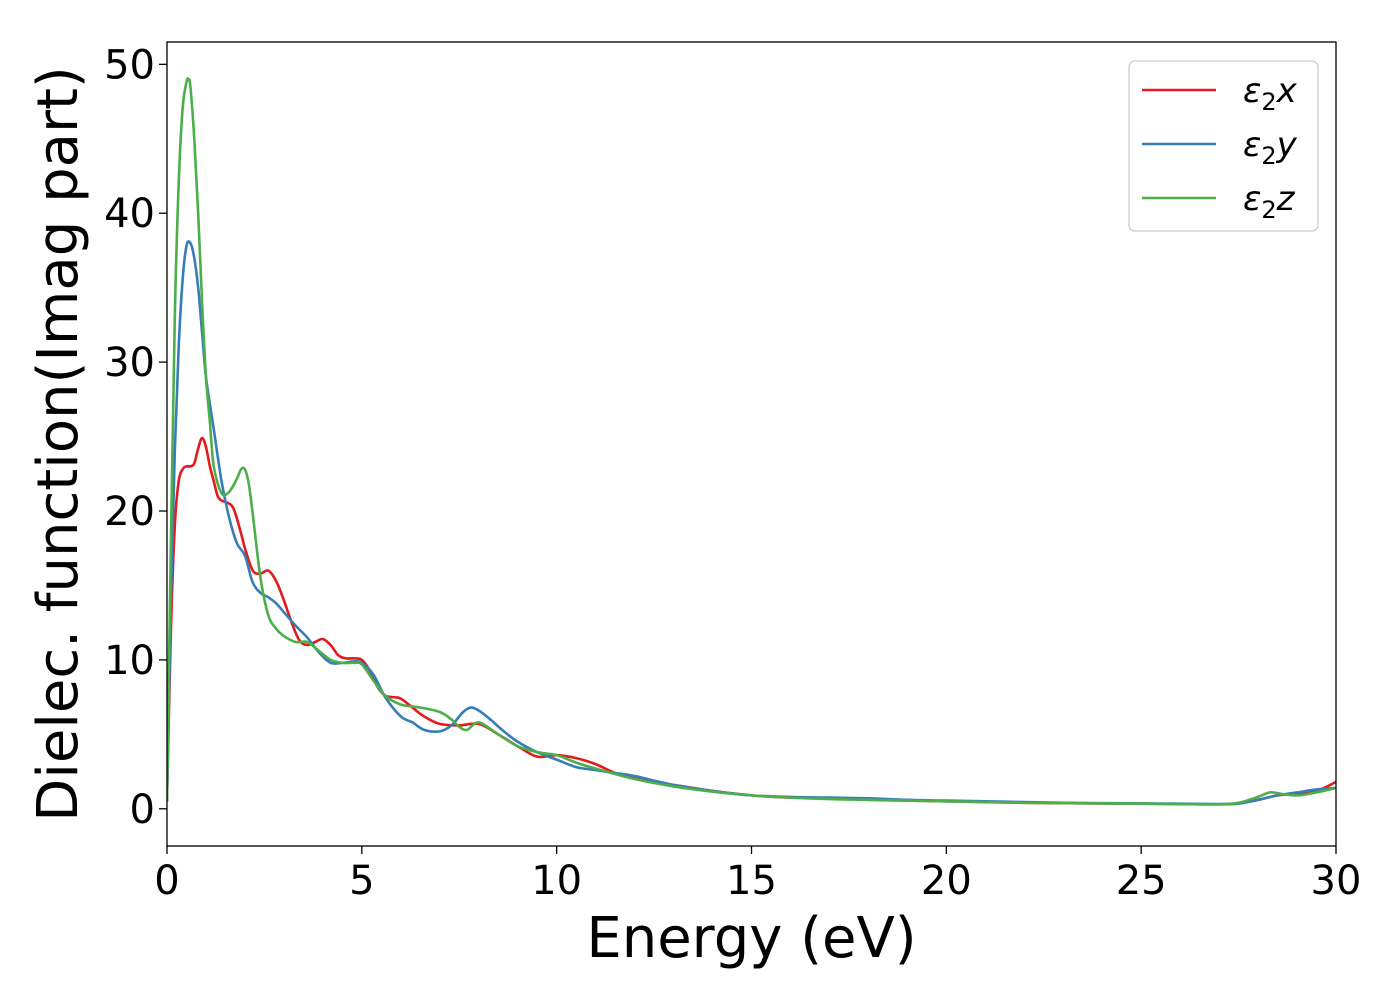 Image resolution: width=1400 pixels, height=1000 pixels. Describe the element at coordinates (135, 437) in the screenshot. I see `y-axis-ticks: 0 10 20 30 40 50` at that location.